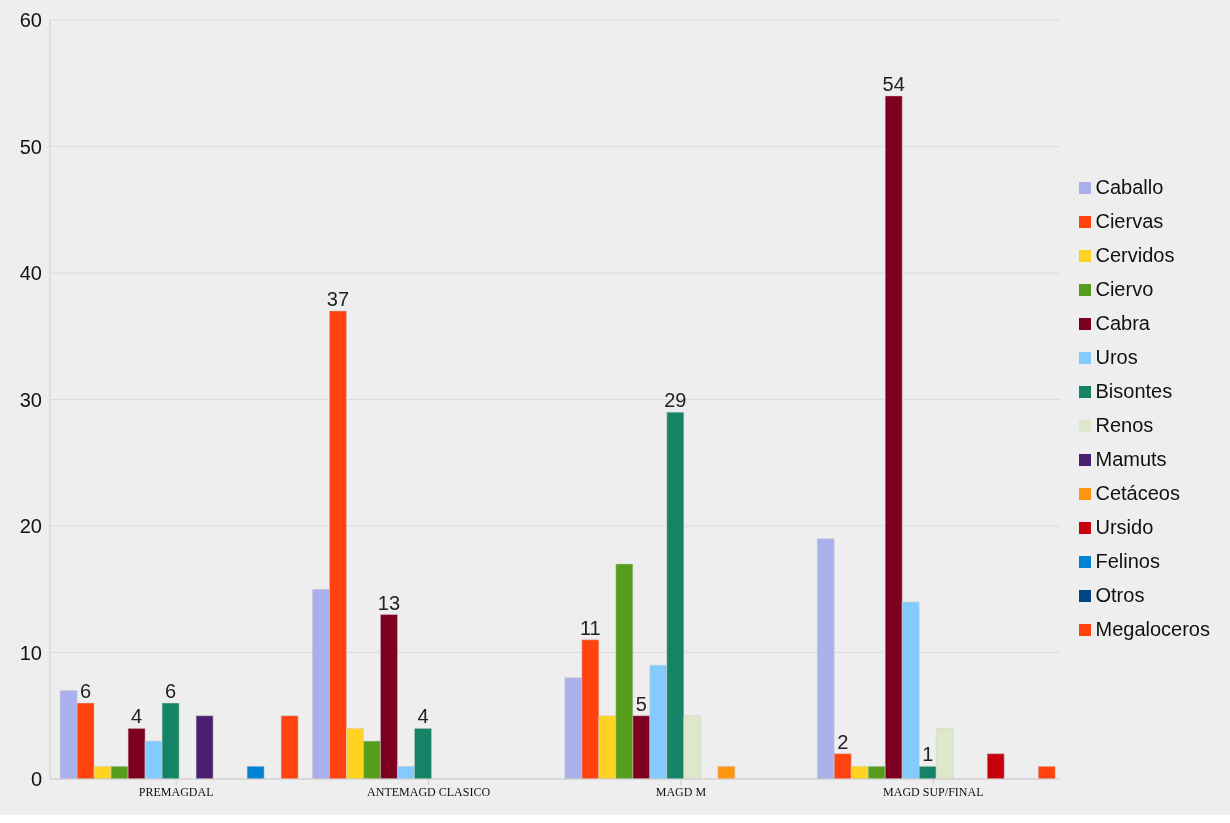 Image resolution: width=1230 pixels, height=823 pixels. I want to click on legend-label: Cetáceos, so click(1137, 492).